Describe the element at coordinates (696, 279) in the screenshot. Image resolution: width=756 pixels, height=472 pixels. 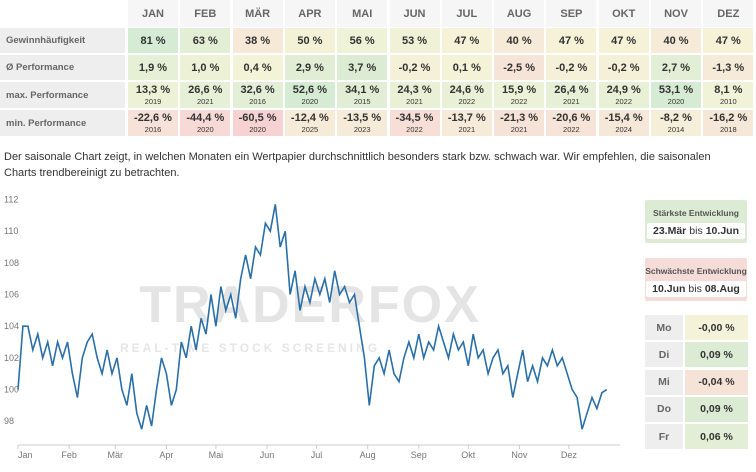
I see `range-box: Schwächste Entwicklung 10.Jun bis 08.Aug` at that location.